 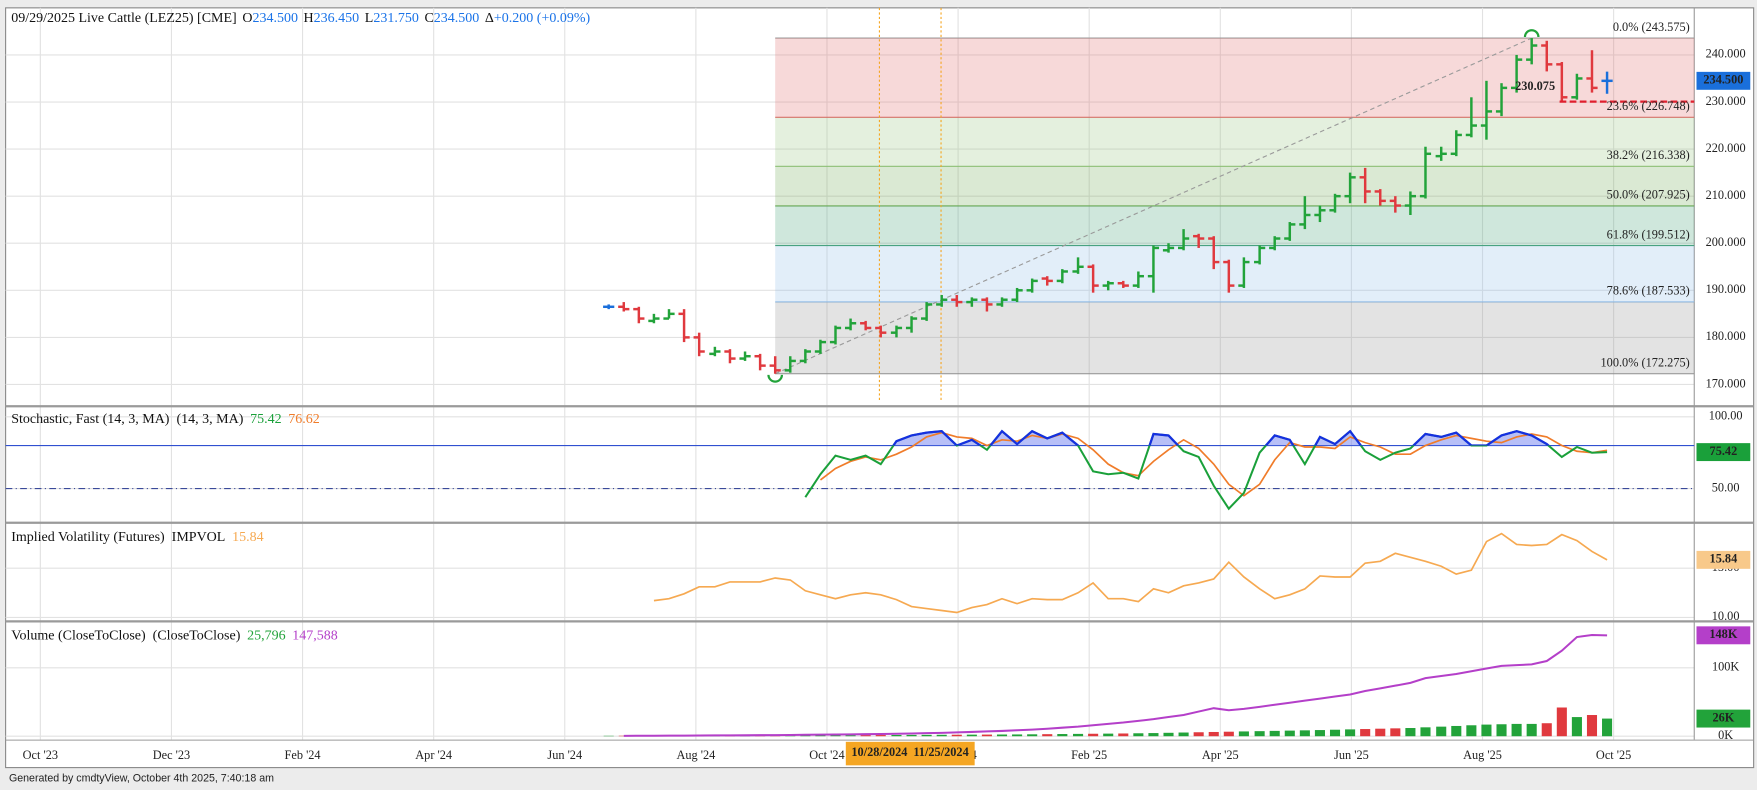 I want to click on header-part: Implied Volatility (Futures) IMPVOL, so click(x=118, y=537).